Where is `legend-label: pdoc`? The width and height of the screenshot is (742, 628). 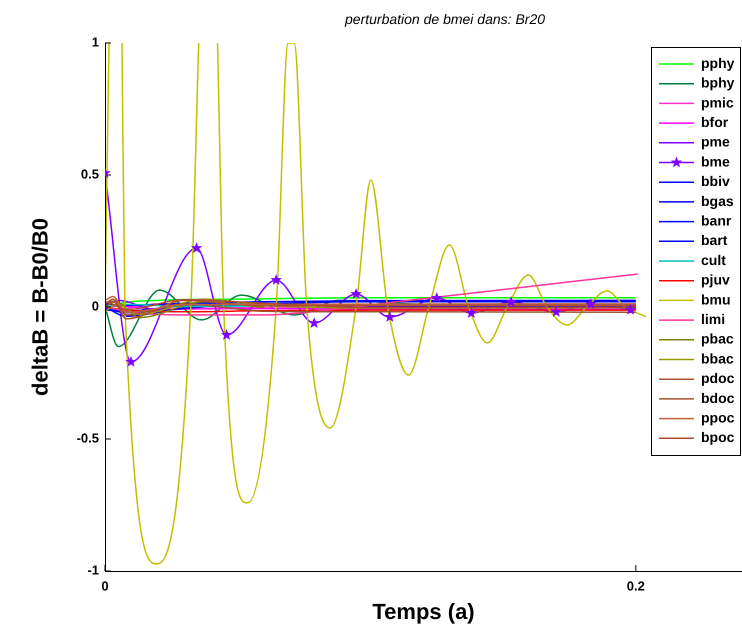
legend-label: pdoc is located at coordinates (718, 378).